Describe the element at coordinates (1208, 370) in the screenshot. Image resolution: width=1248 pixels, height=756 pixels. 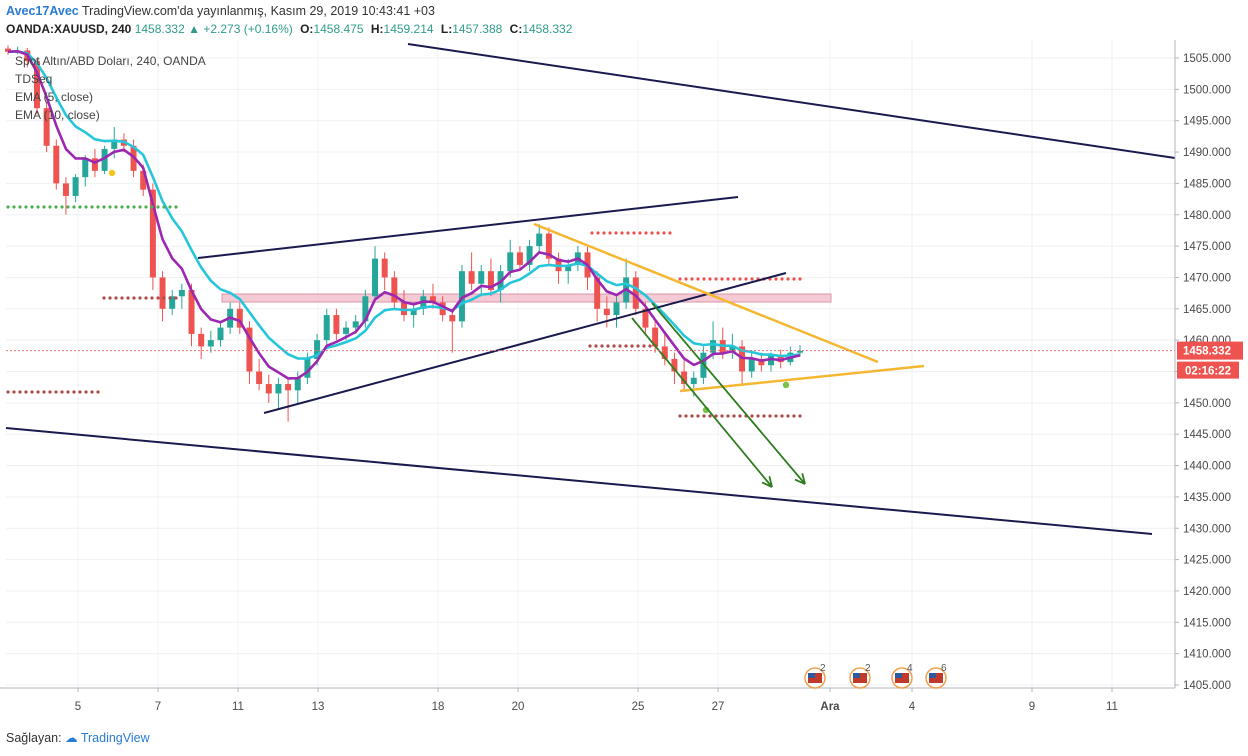
I see `countdown-badge` at that location.